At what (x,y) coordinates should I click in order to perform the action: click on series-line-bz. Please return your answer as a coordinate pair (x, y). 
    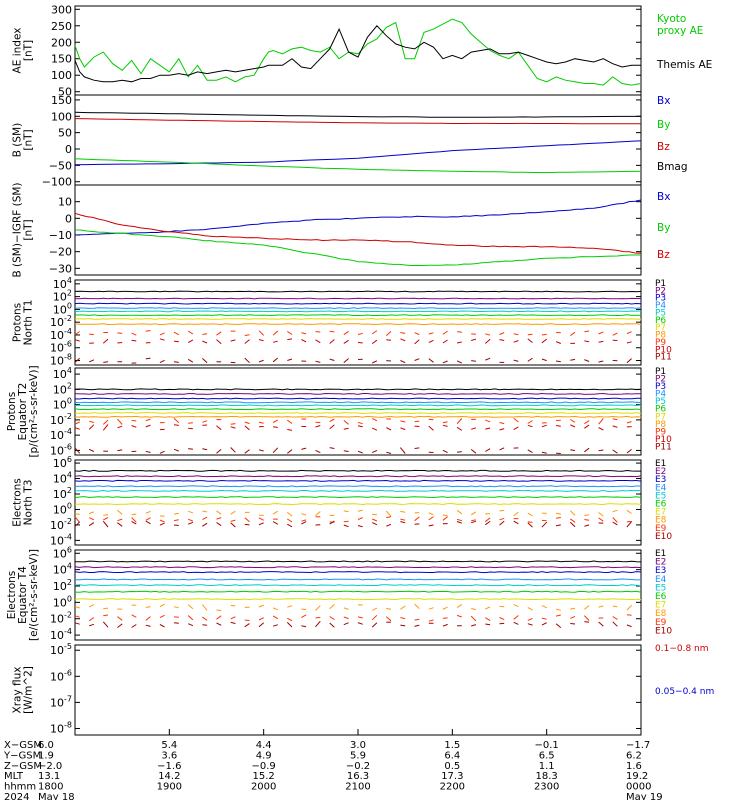
    Looking at the image, I should click on (358, 233).